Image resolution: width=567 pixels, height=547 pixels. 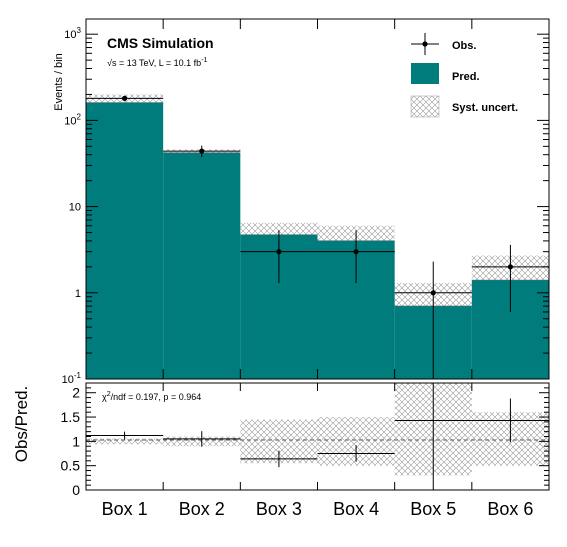 I want to click on chi-value-text: /ndf = 0.197, p = 0.964, so click(x=156, y=397).